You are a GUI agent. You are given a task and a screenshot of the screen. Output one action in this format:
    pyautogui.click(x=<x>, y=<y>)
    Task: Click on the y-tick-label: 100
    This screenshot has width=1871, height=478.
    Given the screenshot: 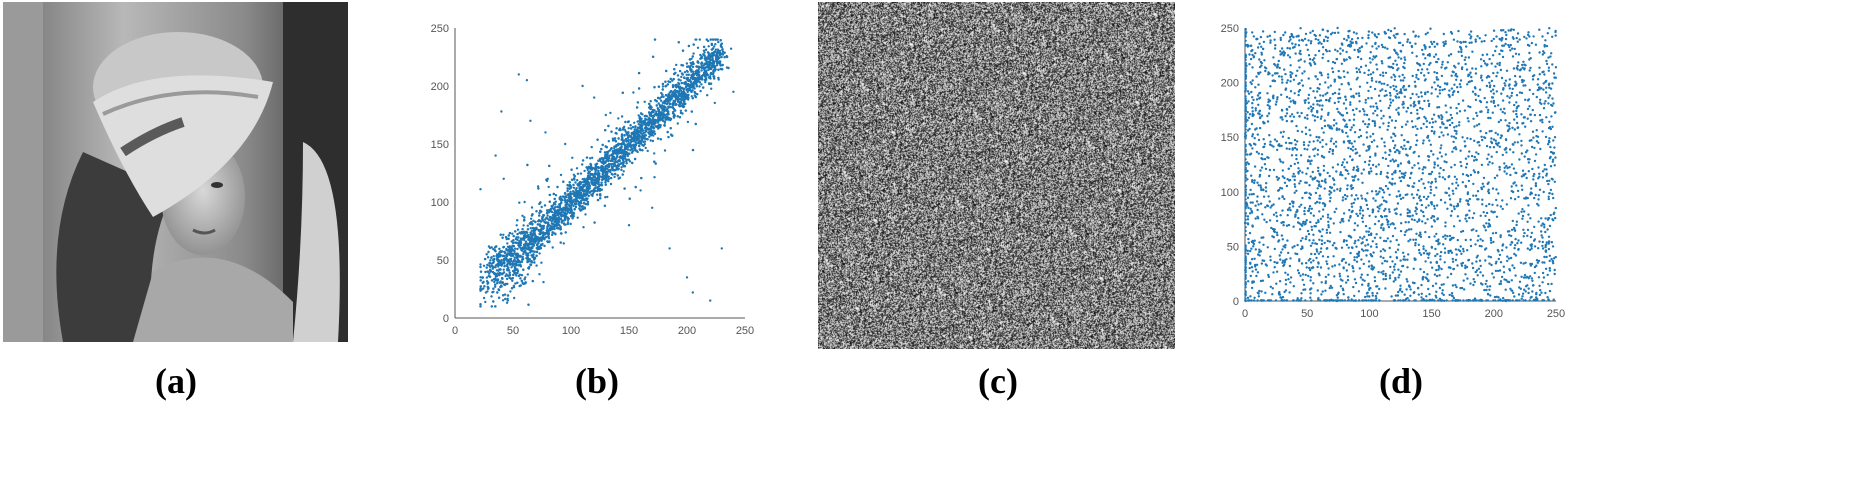 What is the action you would take?
    pyautogui.click(x=440, y=203)
    